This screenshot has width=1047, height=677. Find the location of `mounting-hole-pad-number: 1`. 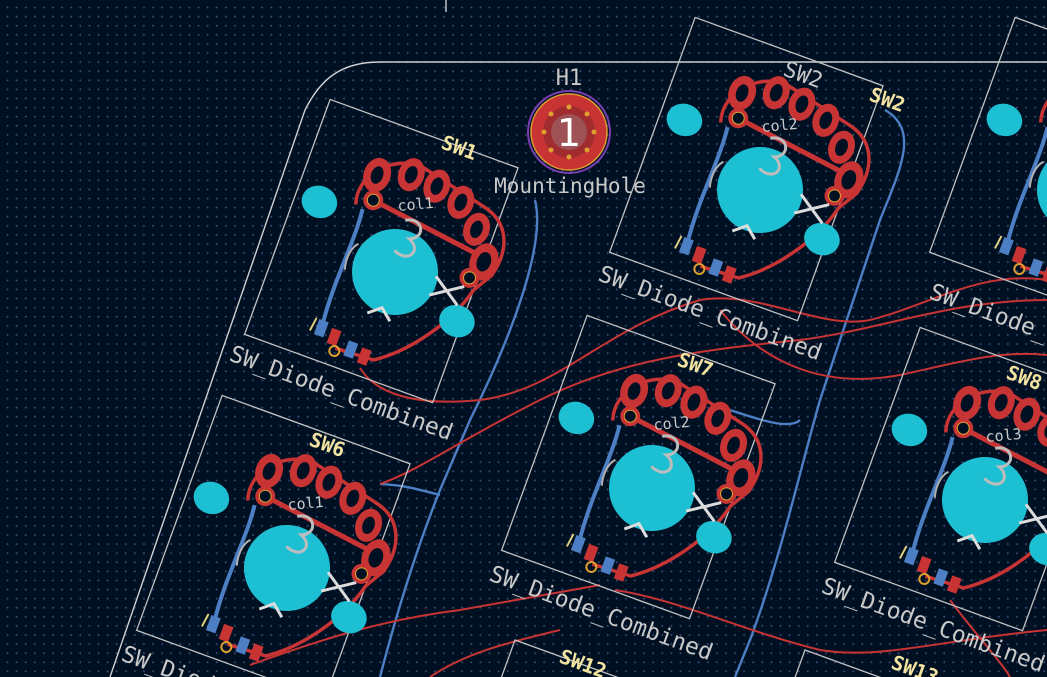

mounting-hole-pad-number: 1 is located at coordinates (569, 133).